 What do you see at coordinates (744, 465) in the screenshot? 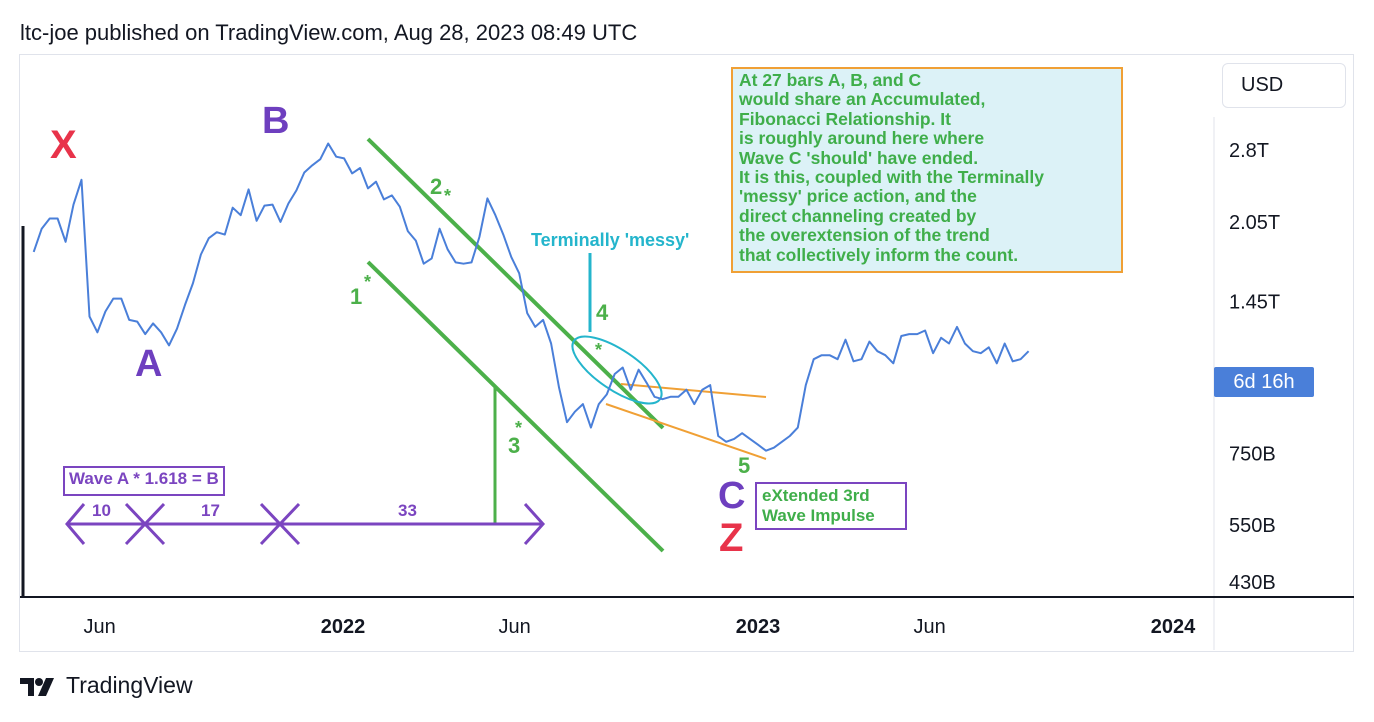
I see `wave-5-label: 5` at bounding box center [744, 465].